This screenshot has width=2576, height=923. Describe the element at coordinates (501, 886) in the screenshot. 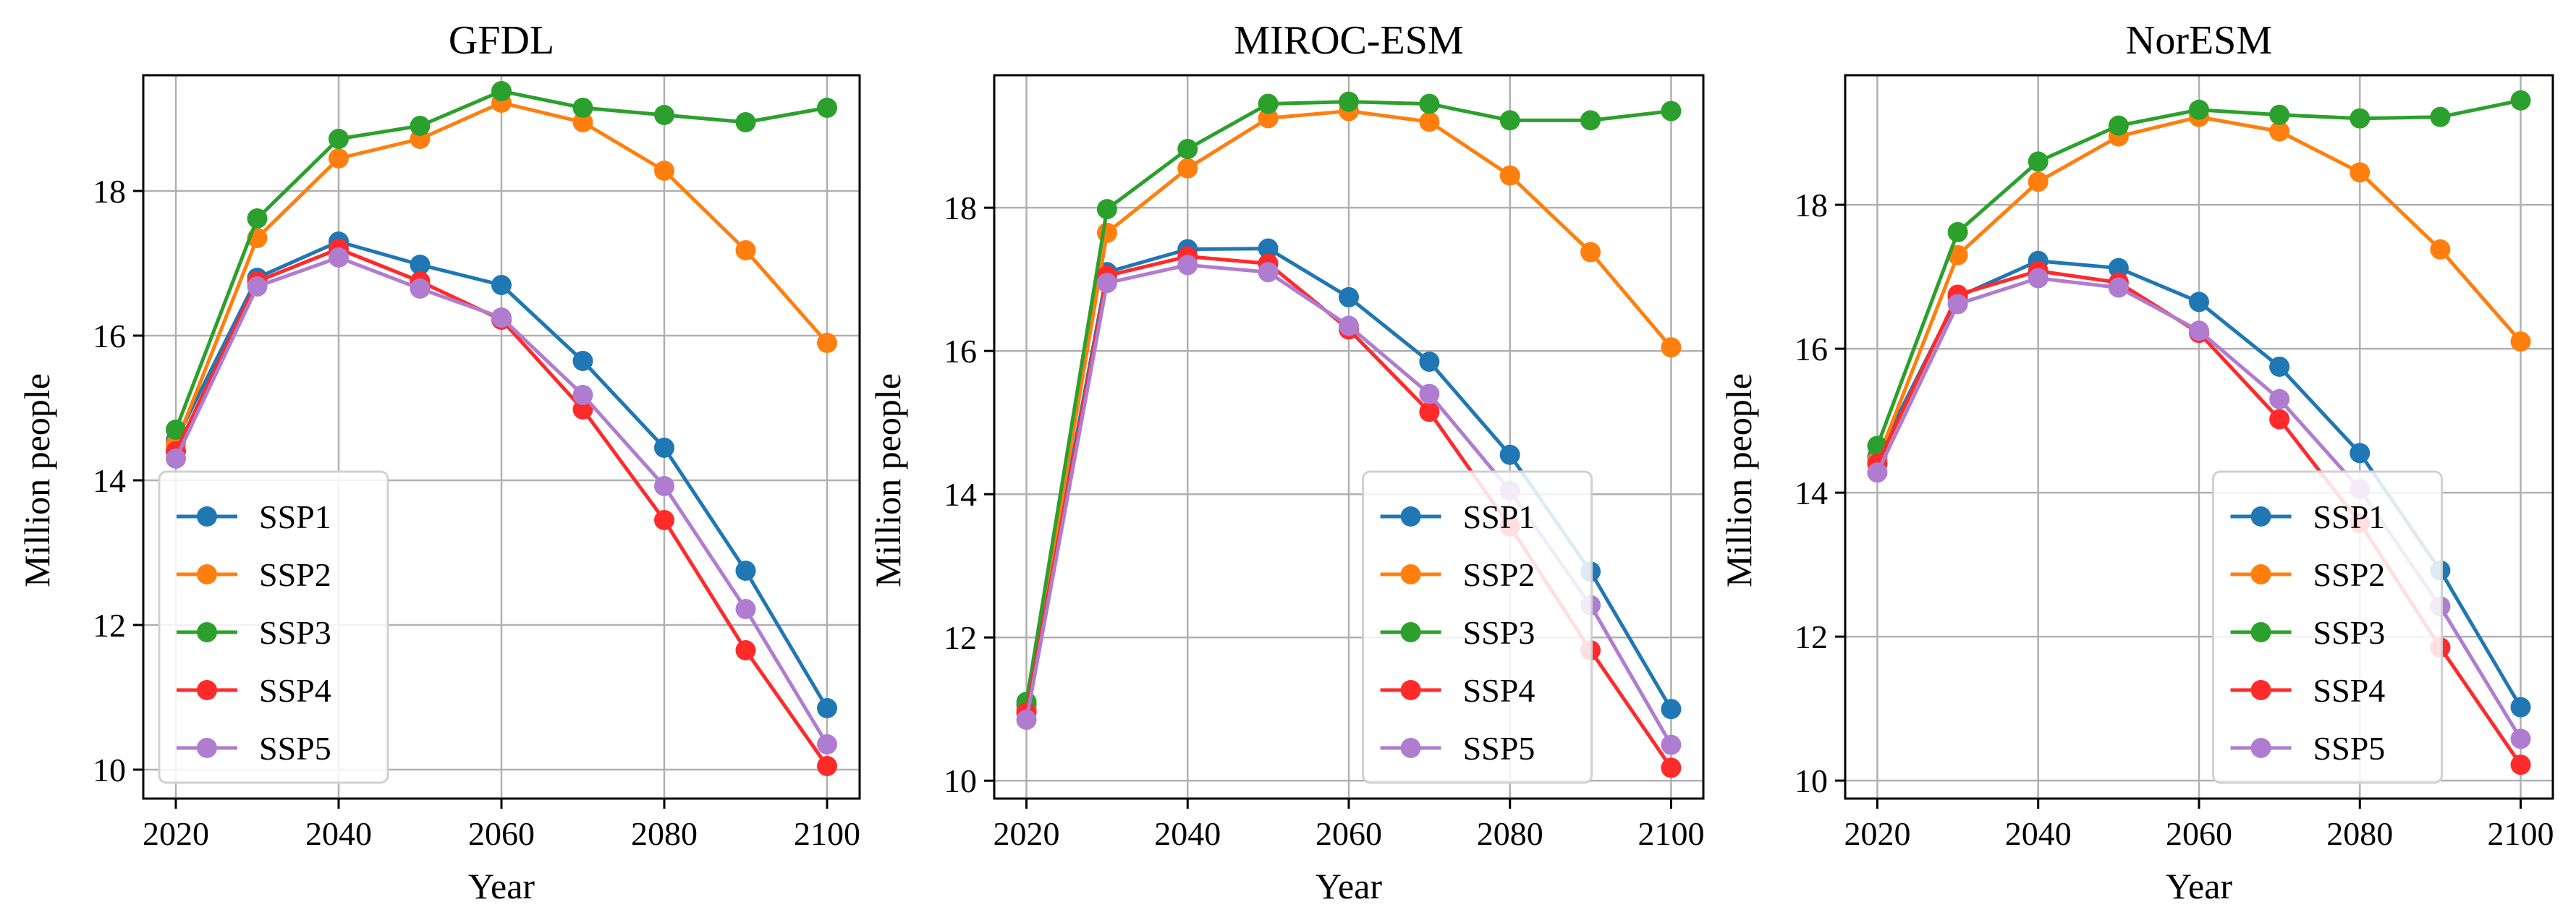

I see `x-axis-label: Year` at that location.